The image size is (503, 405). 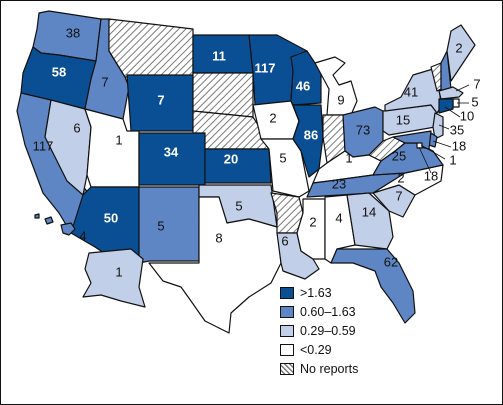 What do you see at coordinates (284, 240) in the screenshot?
I see `label-LA: 6` at bounding box center [284, 240].